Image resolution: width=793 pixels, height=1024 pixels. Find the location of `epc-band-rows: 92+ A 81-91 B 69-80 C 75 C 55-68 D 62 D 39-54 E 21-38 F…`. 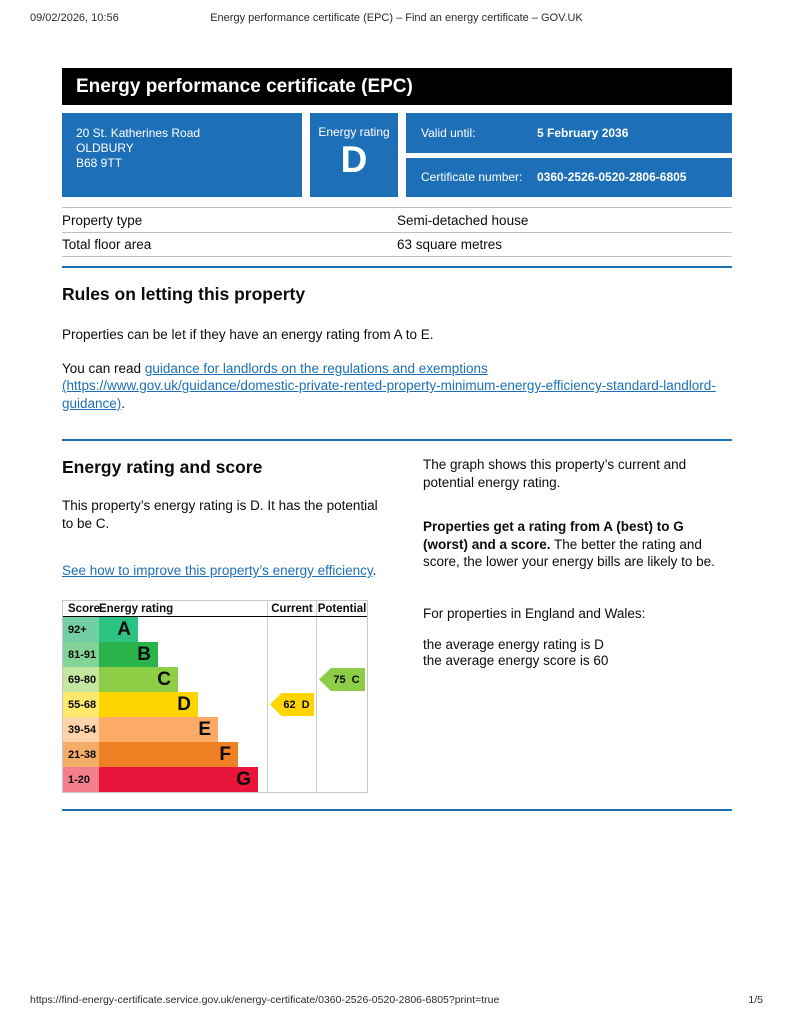

epc-band-rows: 92+ A 81-91 B 69-80 C 75 C 55-68 D 62 D 39-54 E 21-38 F… is located at coordinates (215, 704).